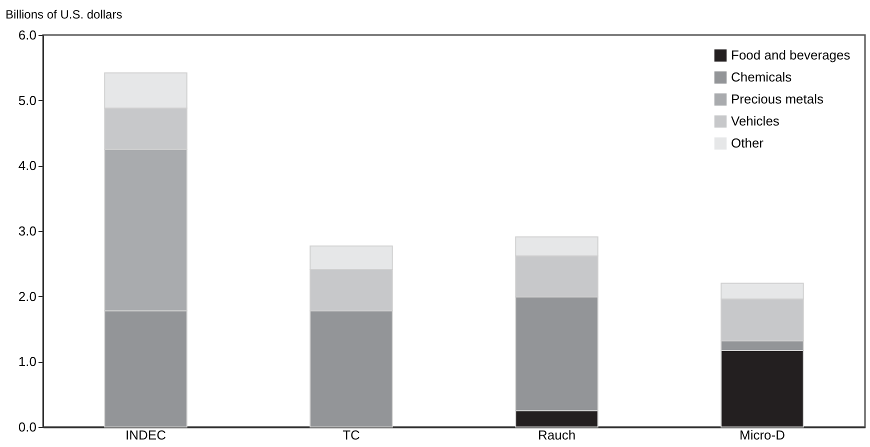  Describe the element at coordinates (755, 121) in the screenshot. I see `legend-label: Vehicles` at that location.